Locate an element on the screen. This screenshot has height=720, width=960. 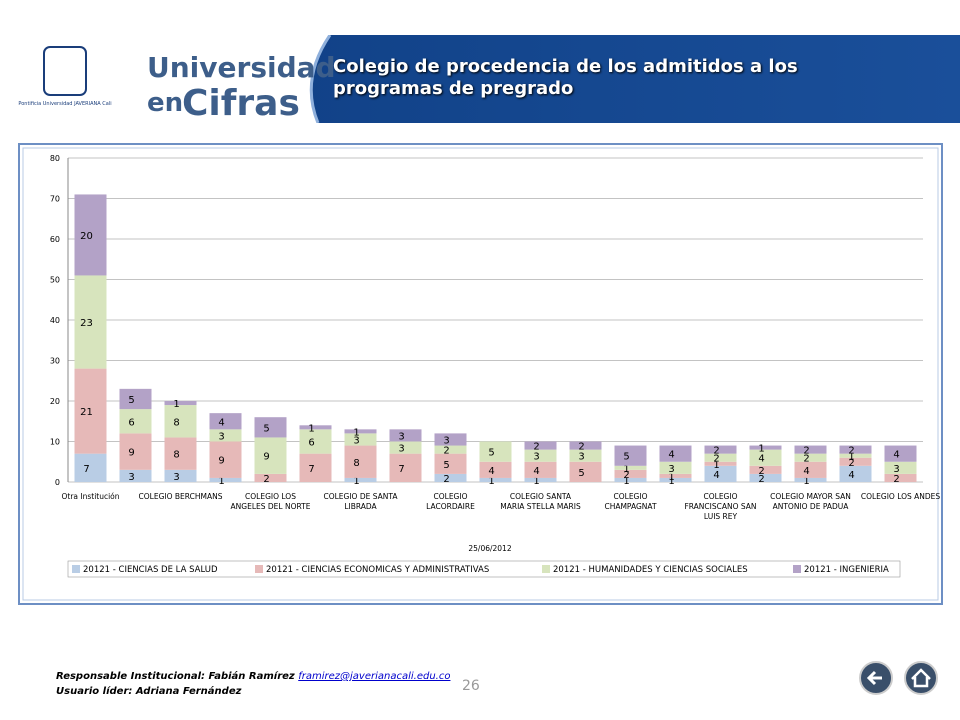
email-link: framirez@javerianacali.edu.co is located at coordinates (374, 676).